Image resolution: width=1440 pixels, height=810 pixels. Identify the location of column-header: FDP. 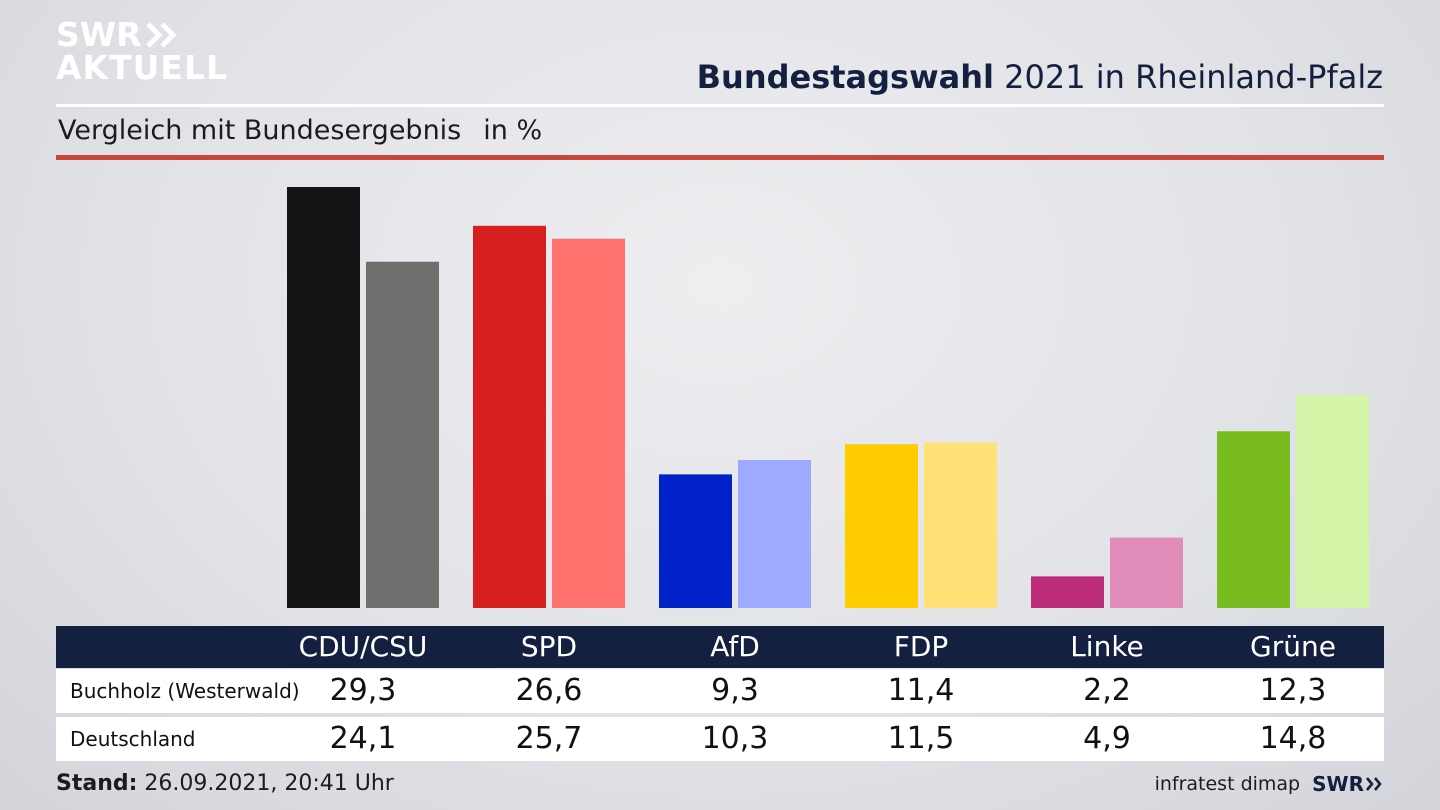
(921, 646).